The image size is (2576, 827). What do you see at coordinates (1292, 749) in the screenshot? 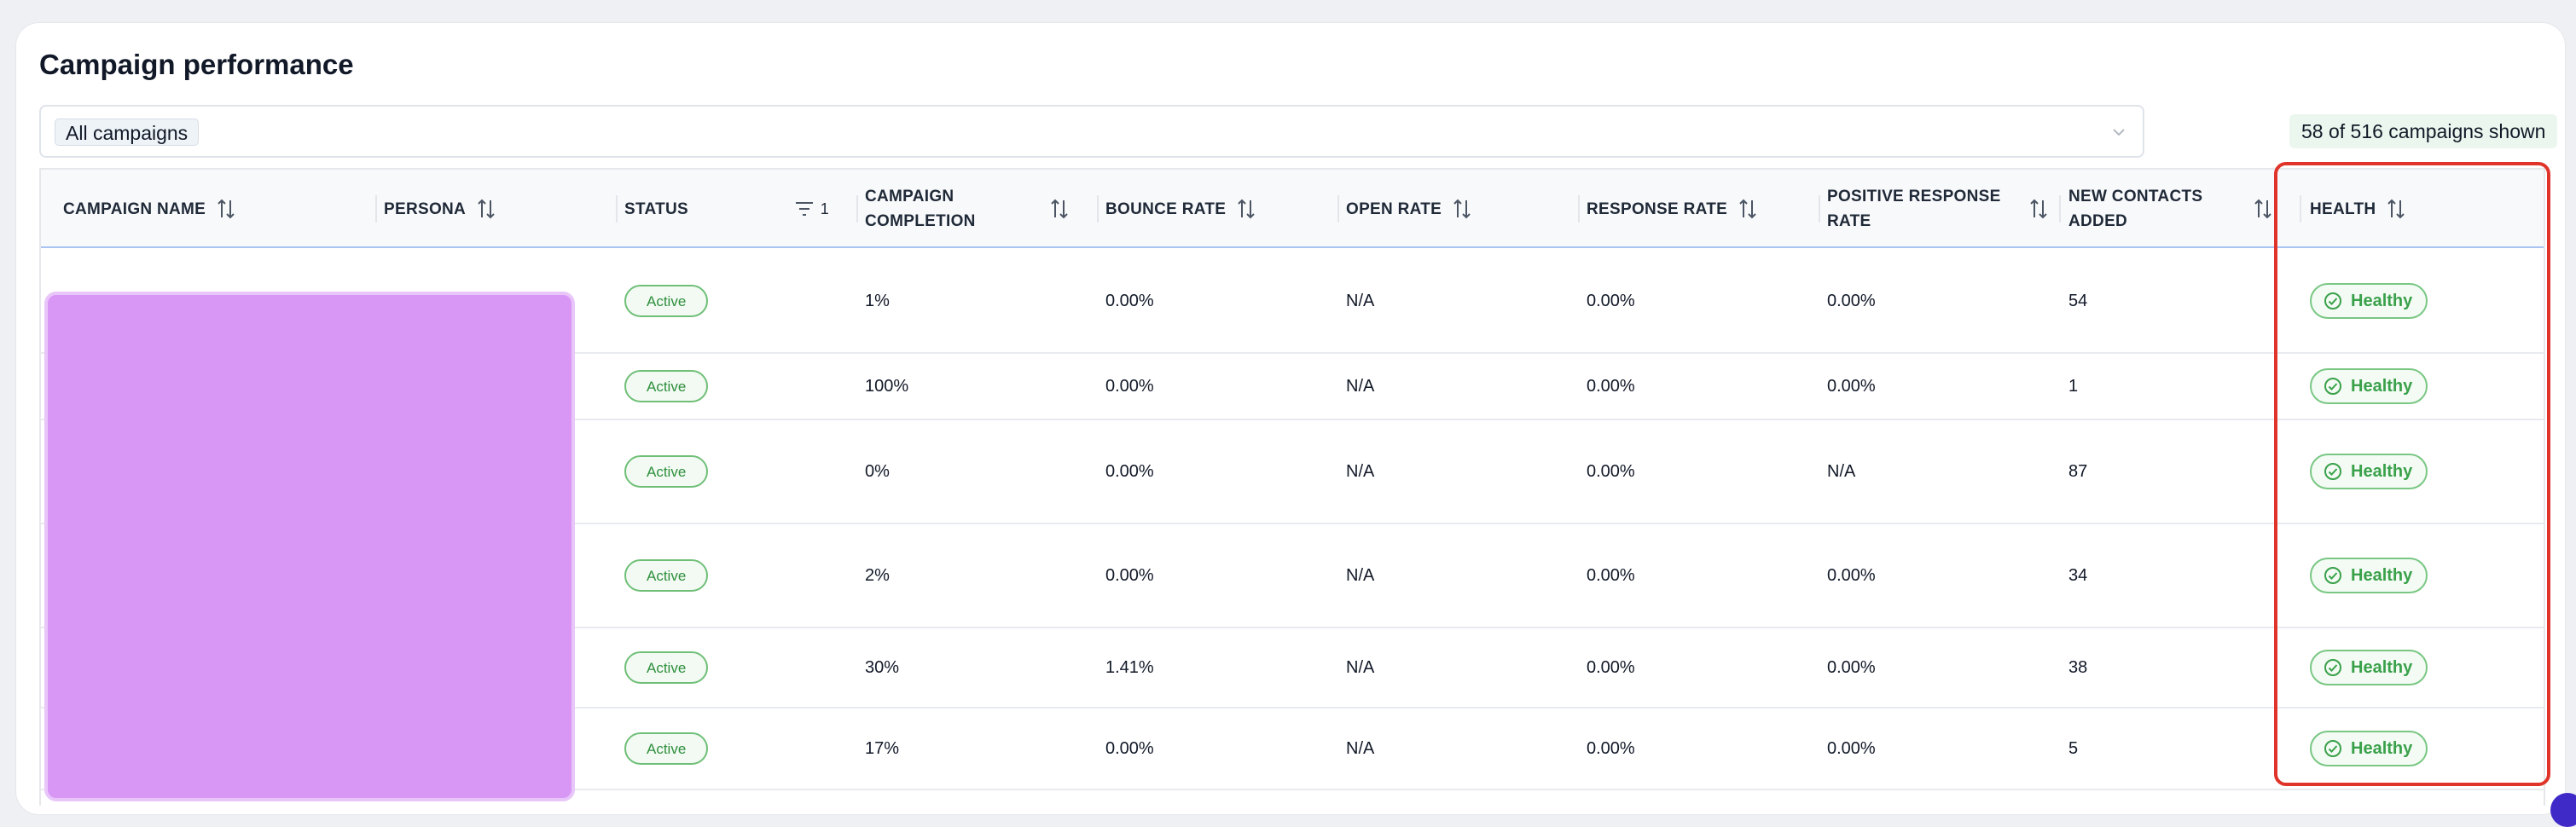
I see `table-row: Active 17% 0.00% N/A 0.00% 0.00% 5 Healthy` at bounding box center [1292, 749].